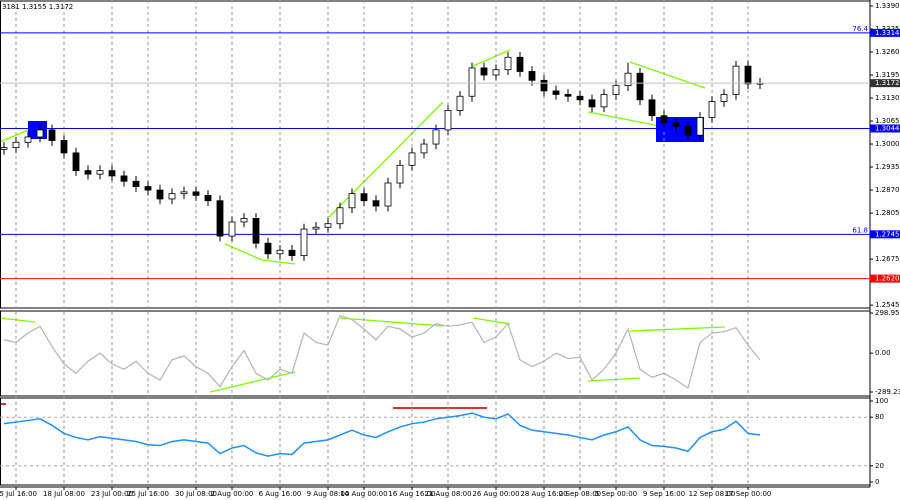 This screenshot has width=900, height=500. What do you see at coordinates (37, 7) in the screenshot?
I see `symbol-info: 3181 1.3155 1.3172` at bounding box center [37, 7].